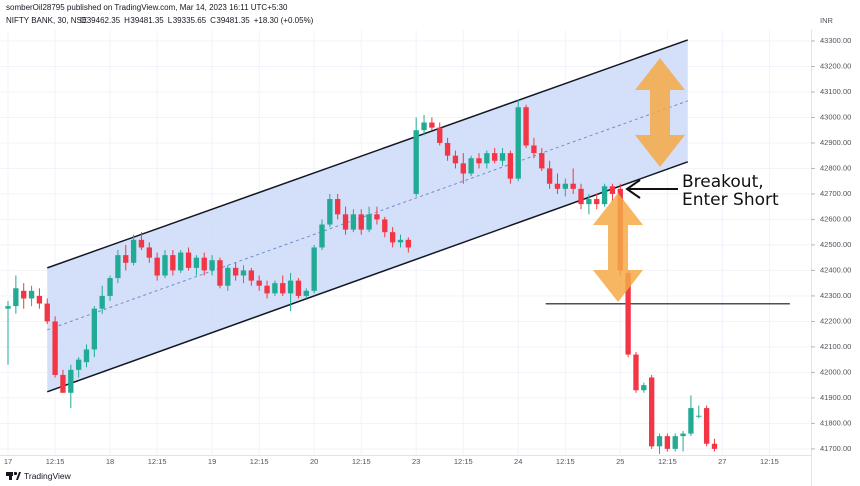 The height and width of the screenshot is (486, 860). I want to click on y-tick-label: 43200.00, so click(835, 65).